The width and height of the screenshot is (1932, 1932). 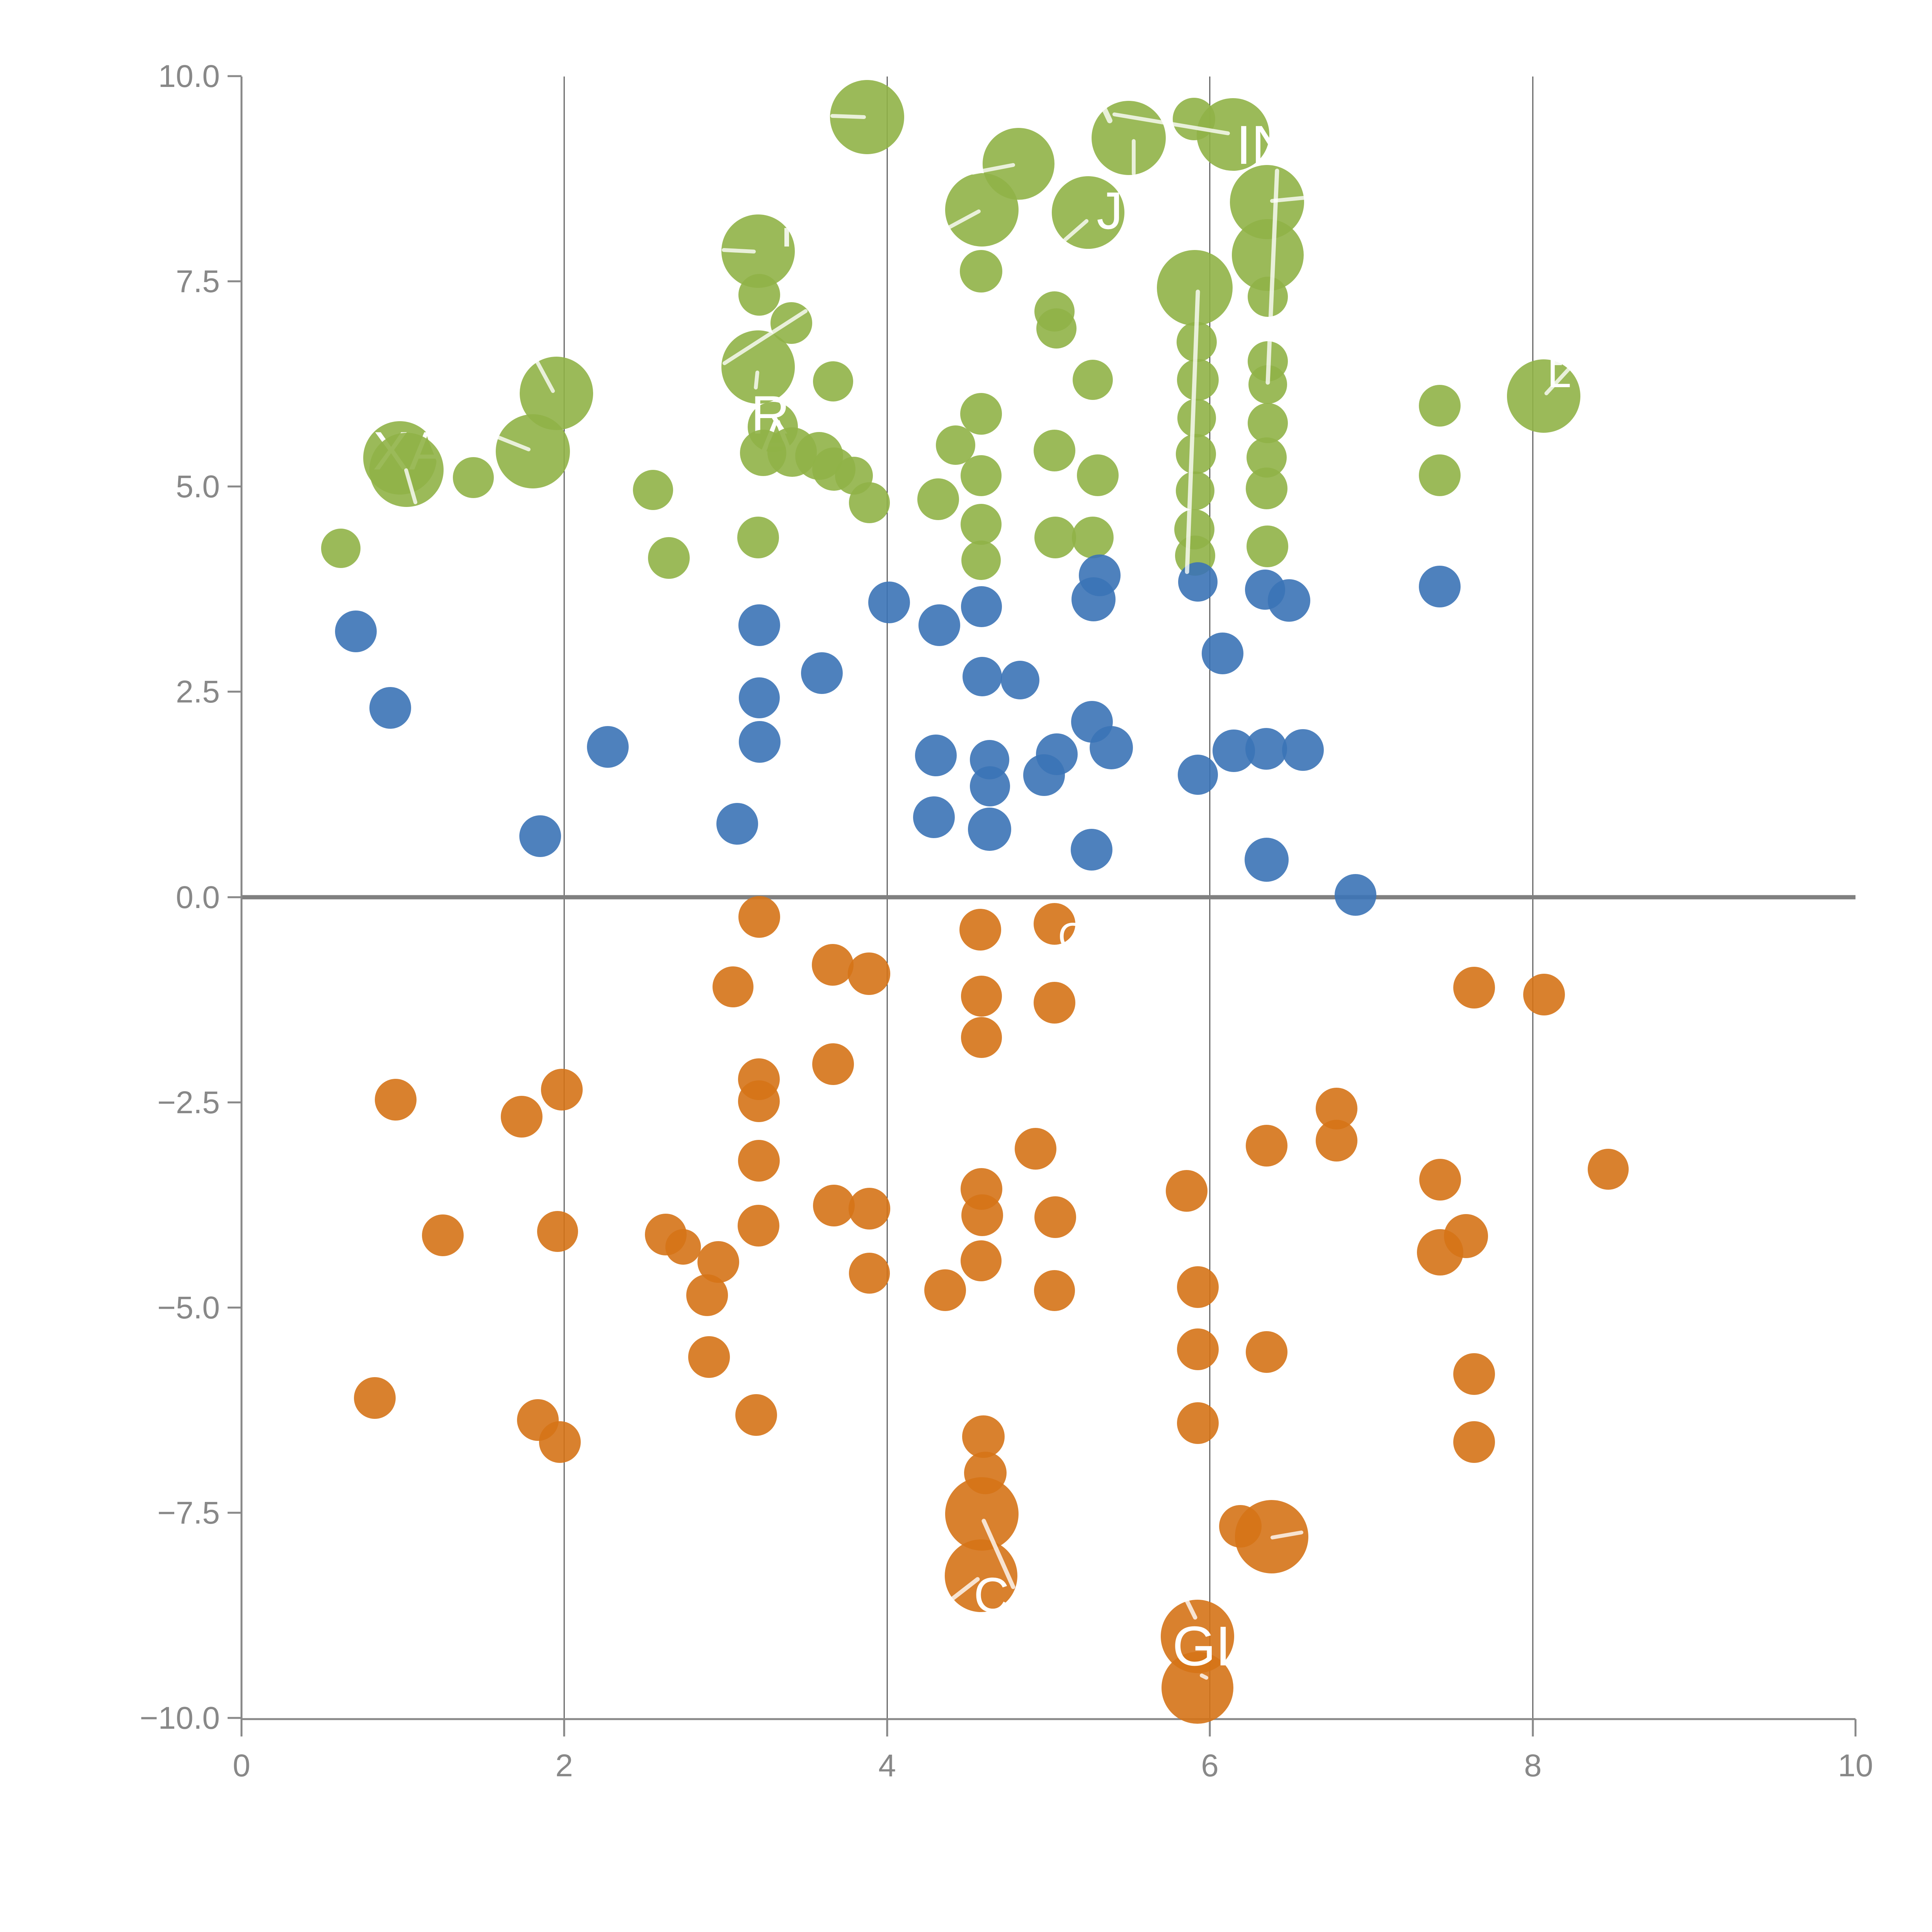 I want to click on svg-text: 2.5, so click(x=198, y=692).